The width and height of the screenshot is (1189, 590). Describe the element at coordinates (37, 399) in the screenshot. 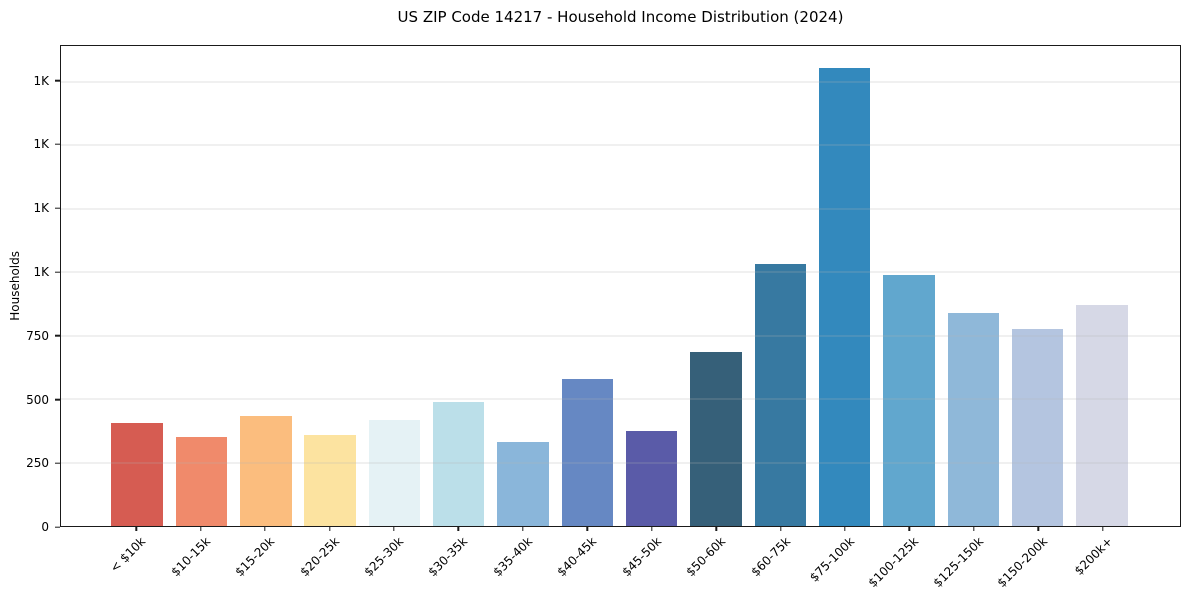

I see `y-tick-label: 500` at that location.